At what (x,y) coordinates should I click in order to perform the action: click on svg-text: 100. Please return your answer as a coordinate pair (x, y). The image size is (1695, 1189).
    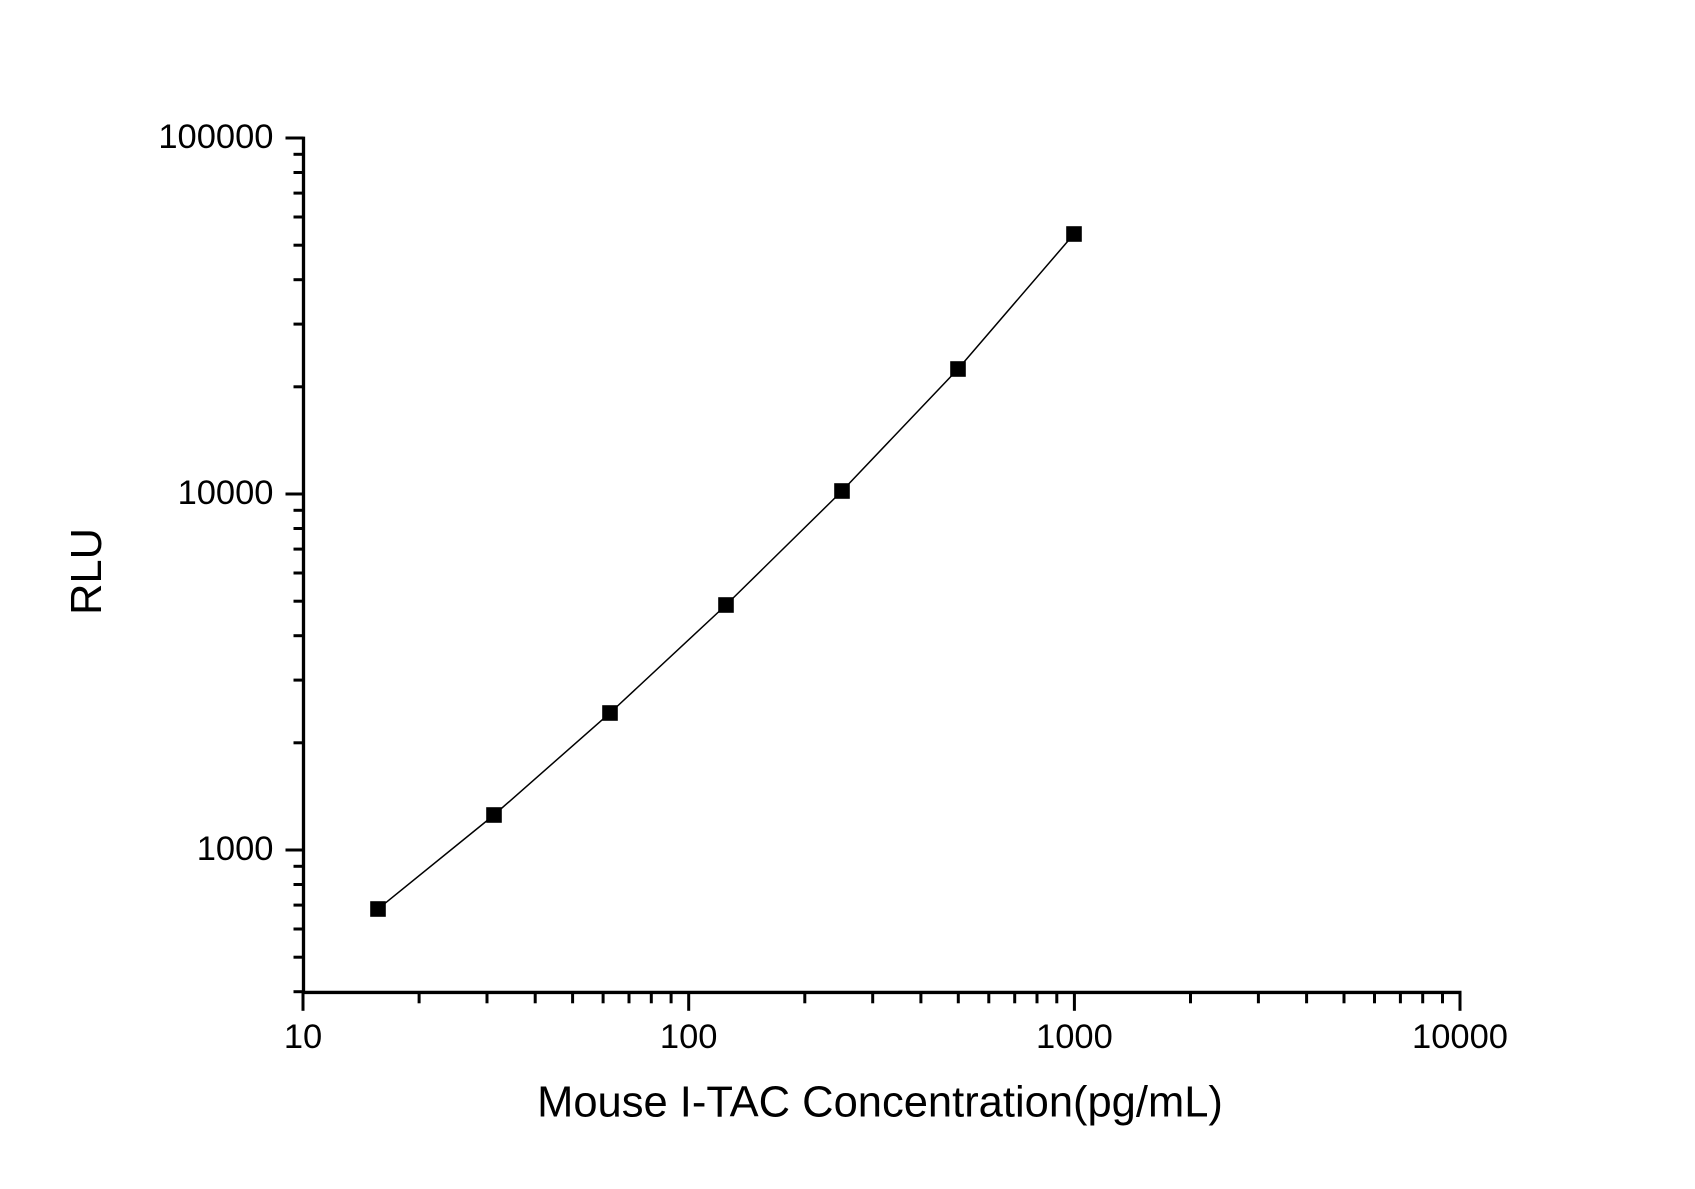
    Looking at the image, I should click on (689, 1037).